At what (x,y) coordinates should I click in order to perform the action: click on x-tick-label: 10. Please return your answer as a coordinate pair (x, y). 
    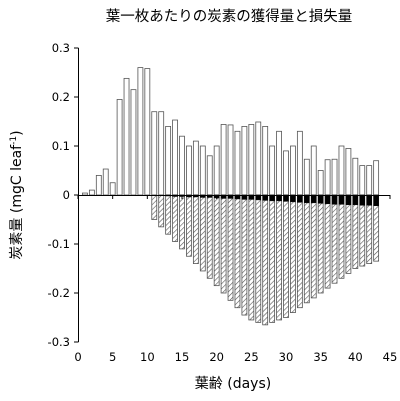
    Looking at the image, I should click on (147, 357).